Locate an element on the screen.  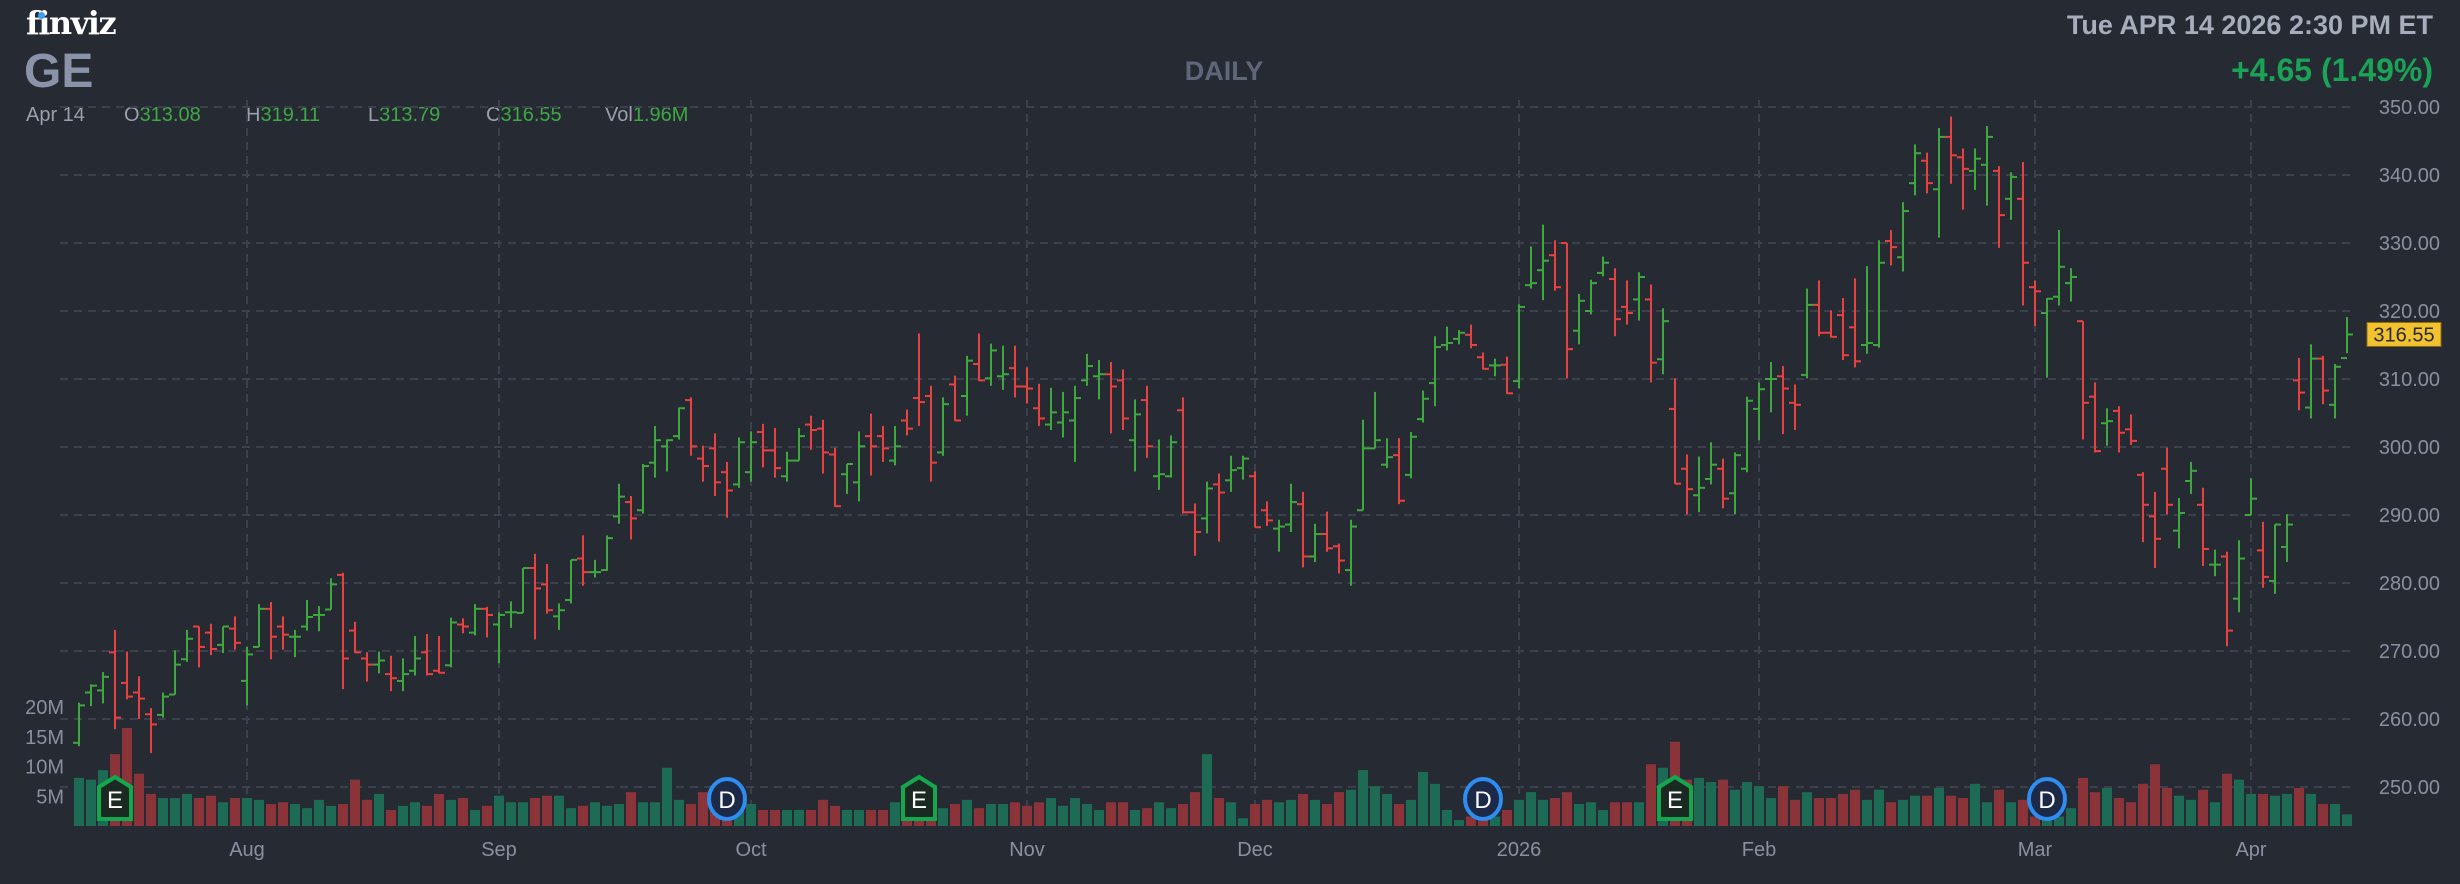
badge-label: D is located at coordinates (726, 800).